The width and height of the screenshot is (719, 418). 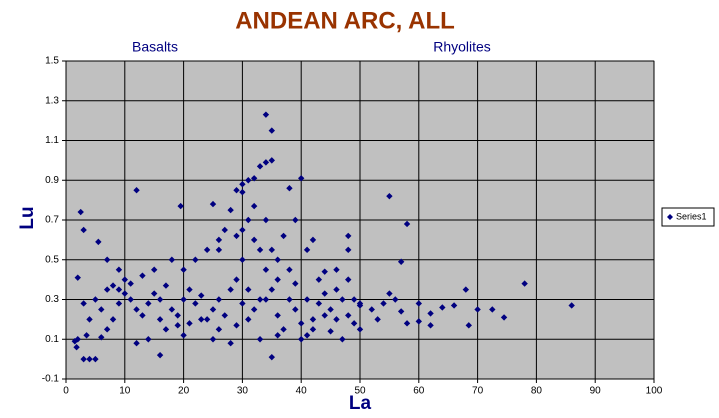 What do you see at coordinates (66, 391) in the screenshot?
I see `x-tick-label: 0` at bounding box center [66, 391].